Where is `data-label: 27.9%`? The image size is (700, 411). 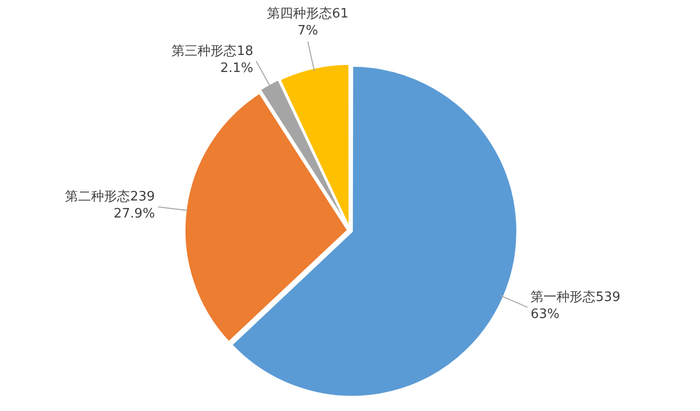
data-label: 27.9% is located at coordinates (134, 214).